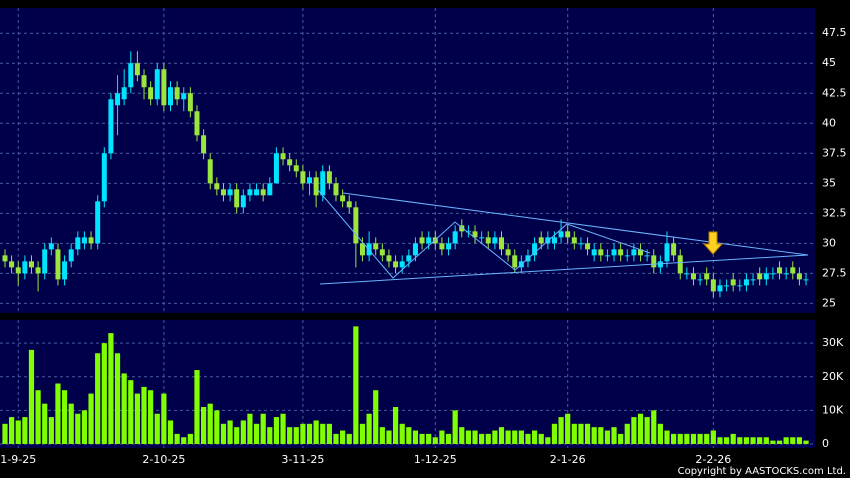 Image resolution: width=850 pixels, height=478 pixels. Describe the element at coordinates (829, 62) in the screenshot. I see `y-tick-label: 45` at that location.